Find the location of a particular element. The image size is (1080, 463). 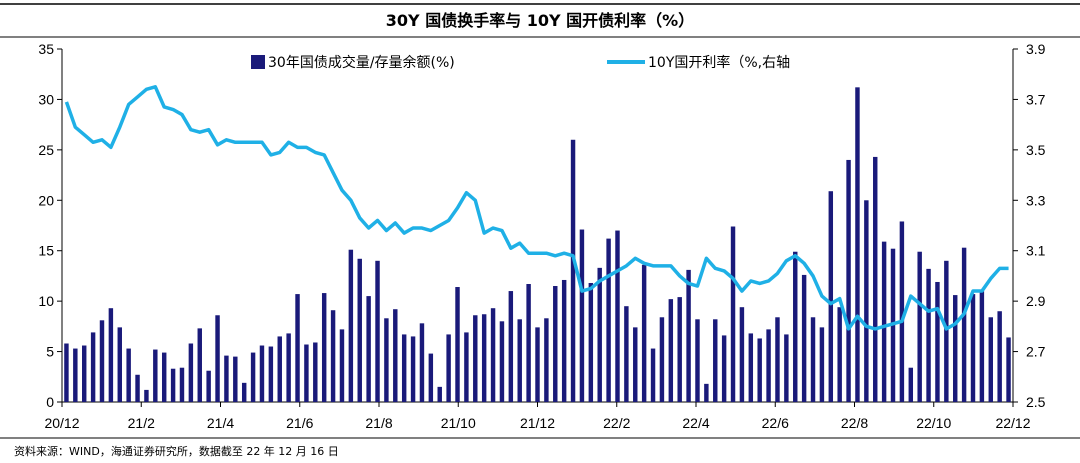

legend-bar-label: 30年国债成交量/存量余额(%) is located at coordinates (361, 62).